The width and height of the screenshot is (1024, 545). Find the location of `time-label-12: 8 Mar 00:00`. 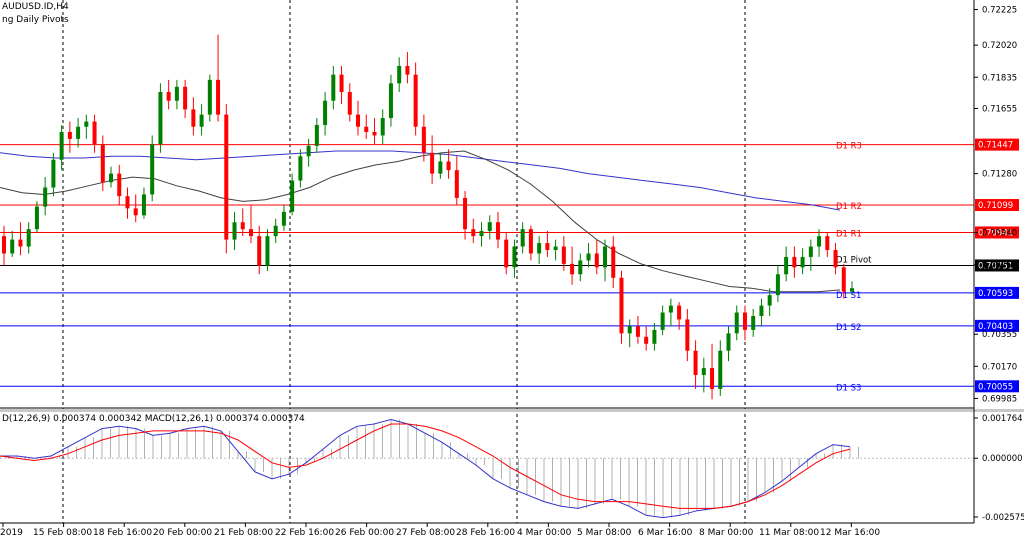

time-label-12: 8 Mar 00:00 is located at coordinates (726, 533).